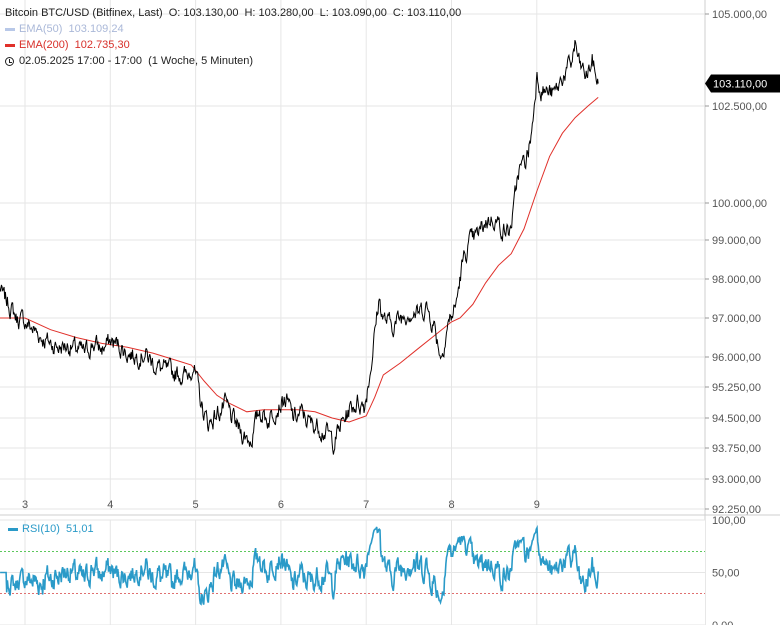 The height and width of the screenshot is (625, 780). What do you see at coordinates (736, 319) in the screenshot?
I see `price-tick-label: 97.000,00` at bounding box center [736, 319].